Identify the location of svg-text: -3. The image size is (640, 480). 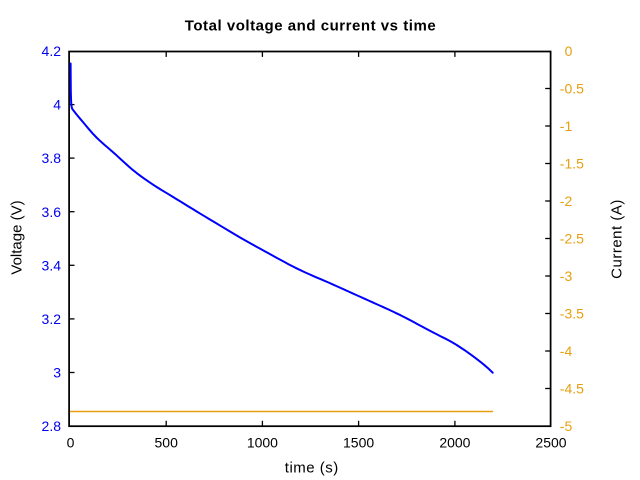
(566, 276).